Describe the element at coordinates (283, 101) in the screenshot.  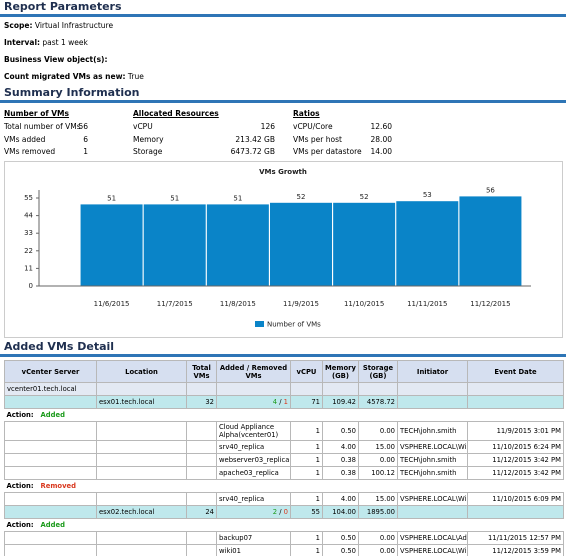
I see `section-rule` at that location.